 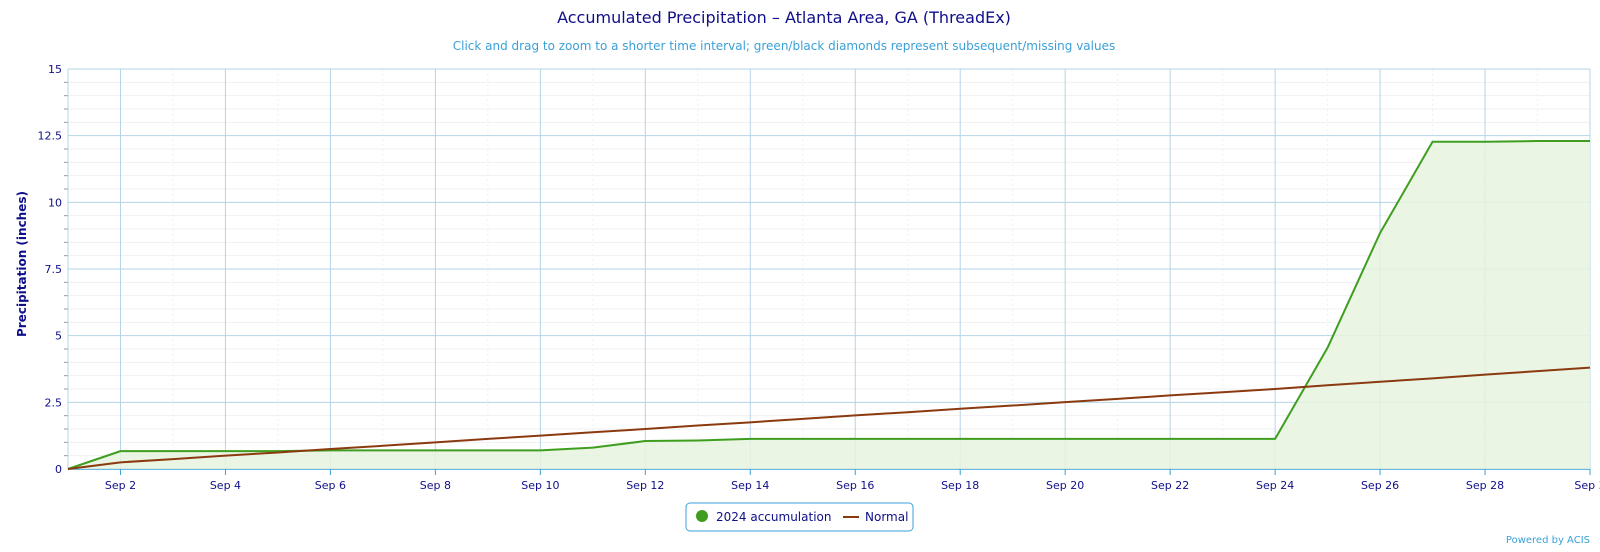 What do you see at coordinates (22, 264) in the screenshot?
I see `y-axis-title: Precipitation (inches)` at bounding box center [22, 264].